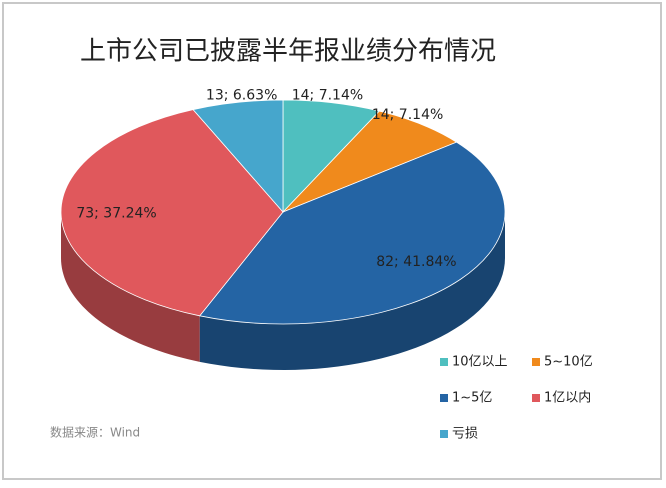  Describe the element at coordinates (416, 262) in the screenshot. I see `data-label: 82; 41.84%` at that location.